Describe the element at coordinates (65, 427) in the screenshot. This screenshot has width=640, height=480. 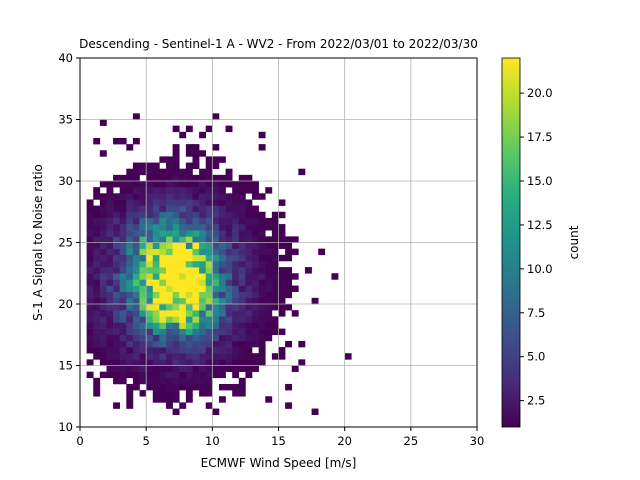
I see `y-tick-label: 10` at that location.